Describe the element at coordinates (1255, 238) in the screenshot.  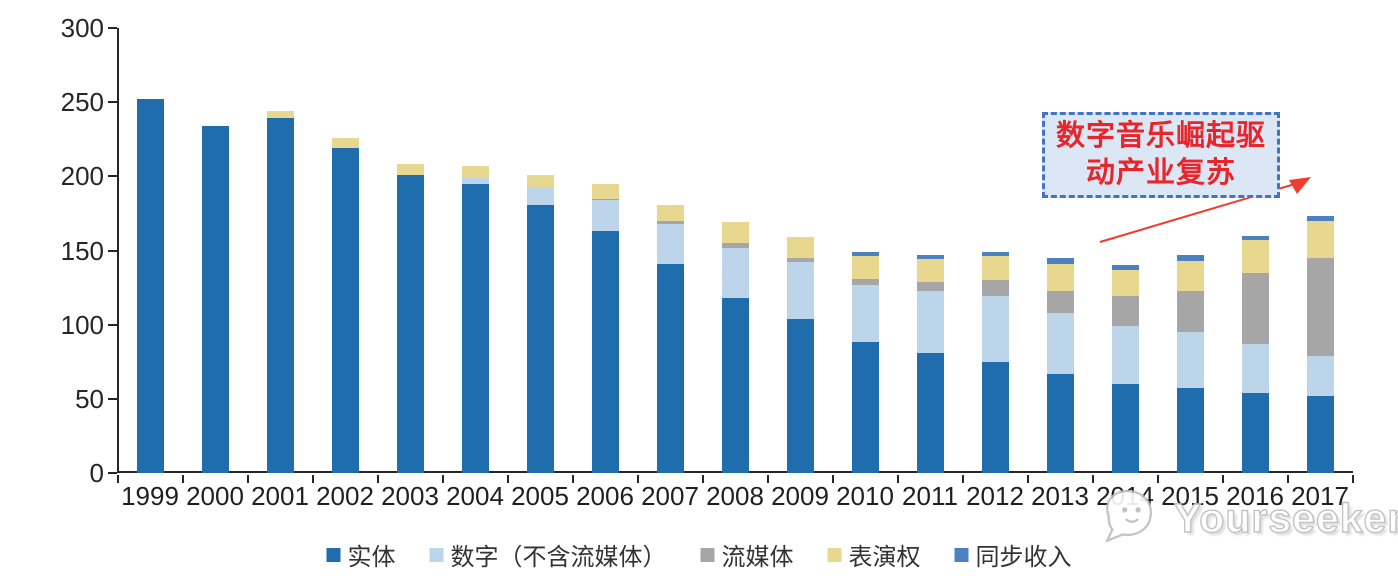
I see `bar-segment-2016-同步收入` at that location.